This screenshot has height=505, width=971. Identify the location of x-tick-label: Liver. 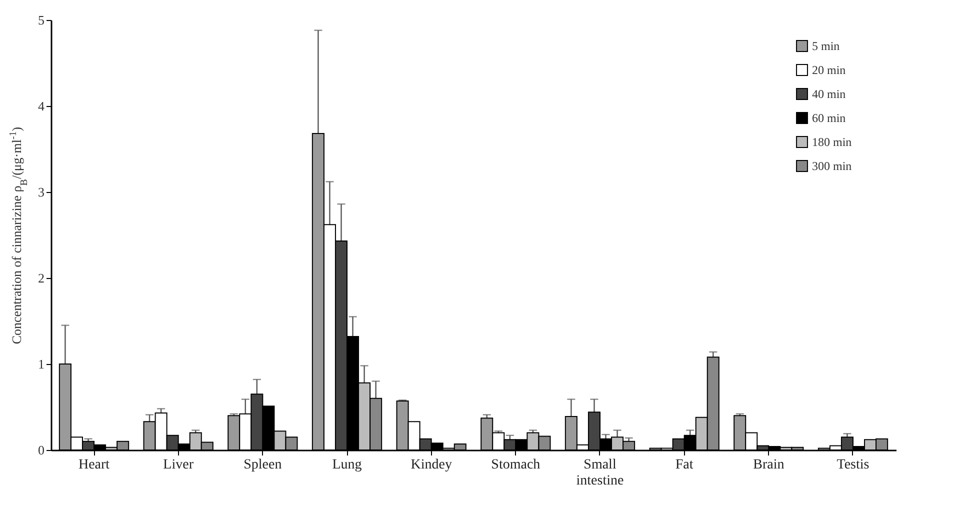
(178, 465).